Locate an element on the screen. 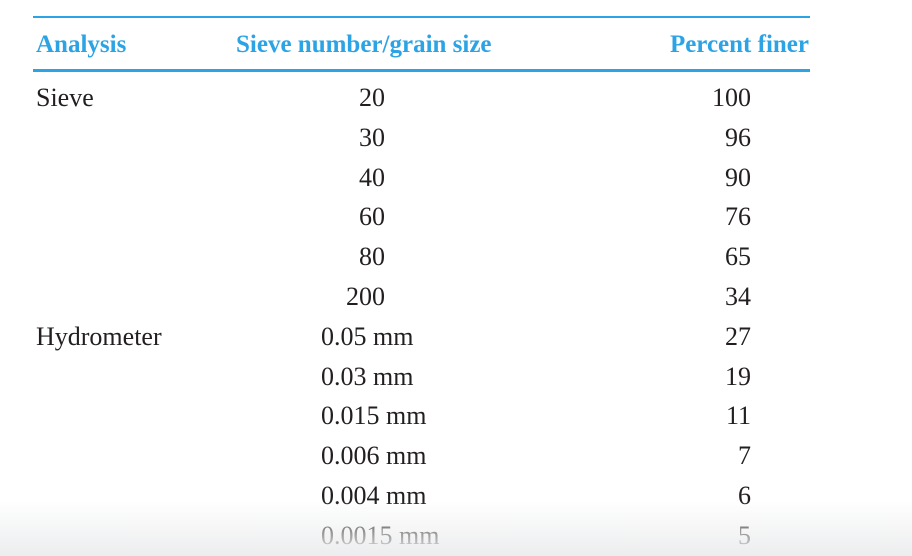 This screenshot has height=556, width=912. analysis-cell: Hydrometer is located at coordinates (99, 336).